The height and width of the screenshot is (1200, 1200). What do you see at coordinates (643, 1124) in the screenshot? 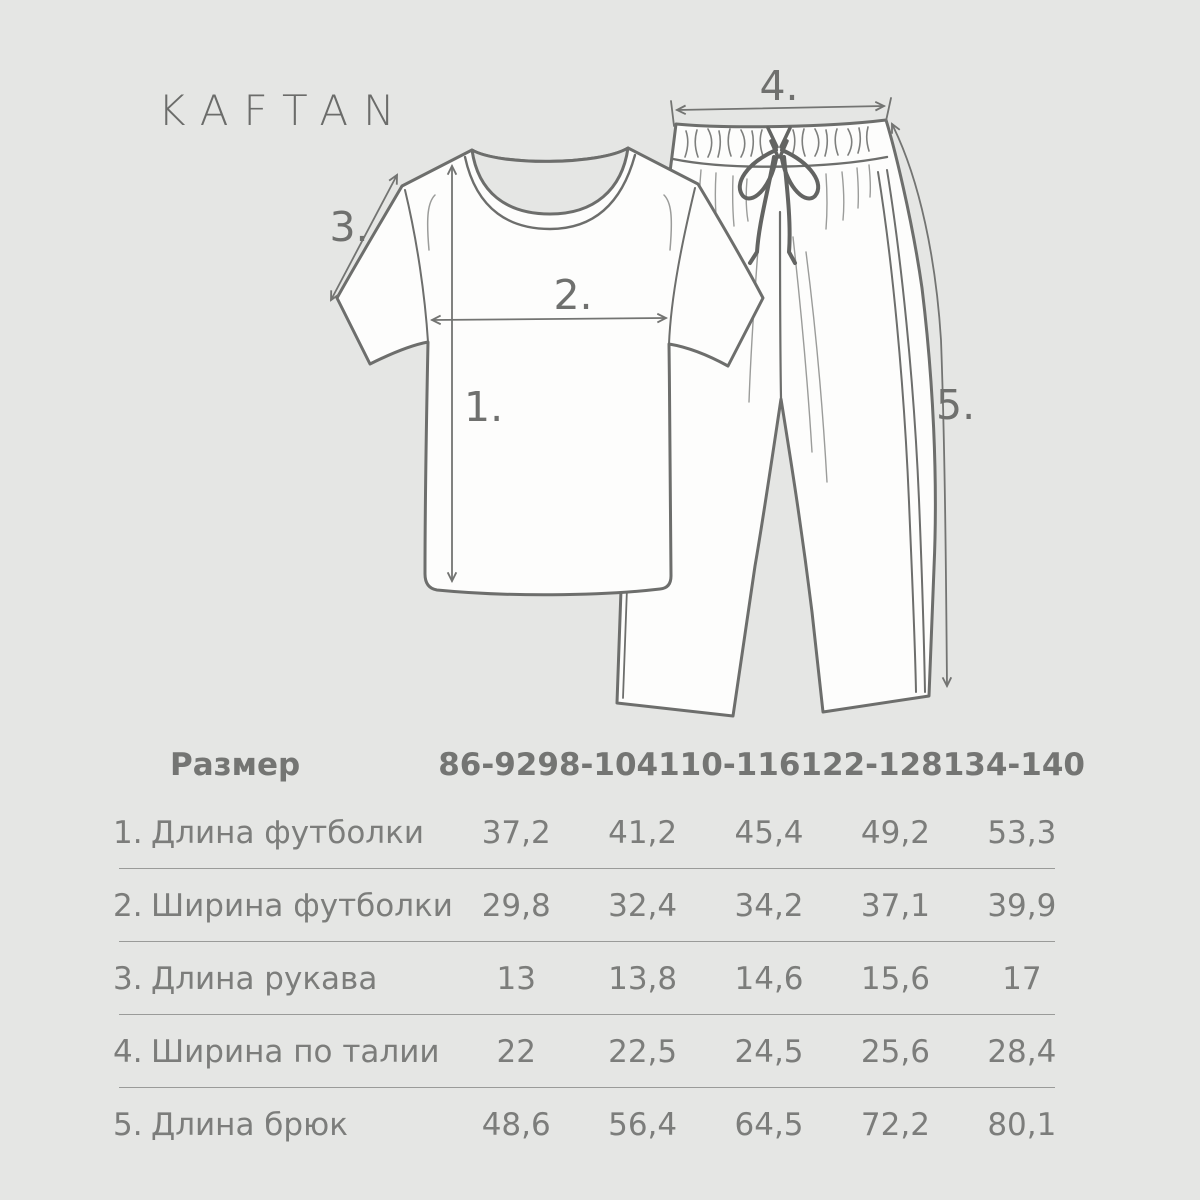
I see `cell-value: 56,4` at bounding box center [643, 1124].